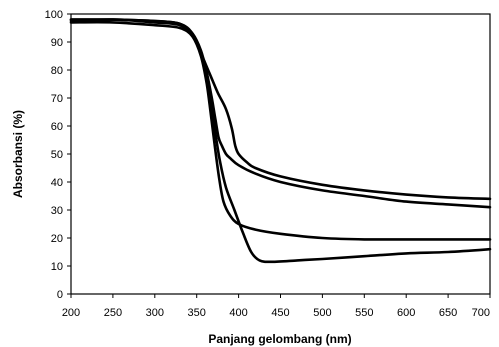 The image size is (499, 347). What do you see at coordinates (197, 313) in the screenshot?
I see `x-tick-label: 350` at bounding box center [197, 313].